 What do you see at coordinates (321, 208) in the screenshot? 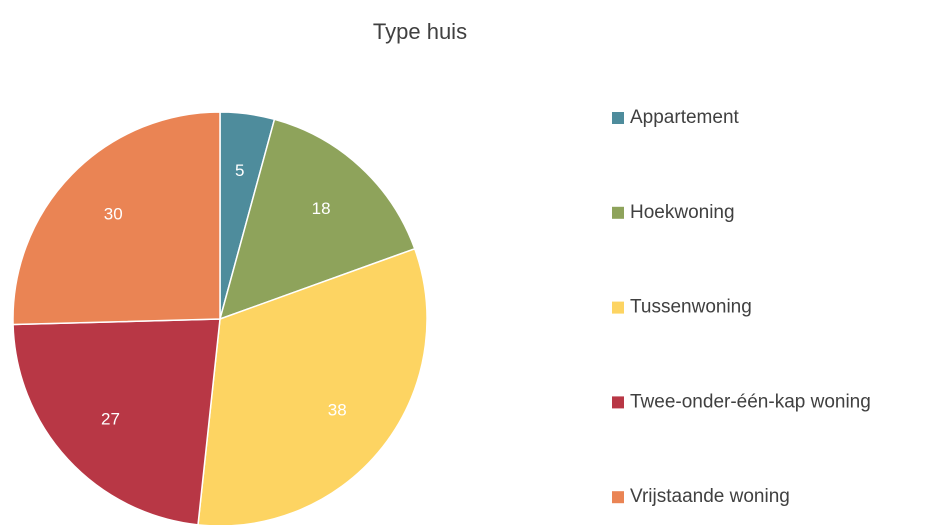
I see `data-label: 18` at bounding box center [321, 208].